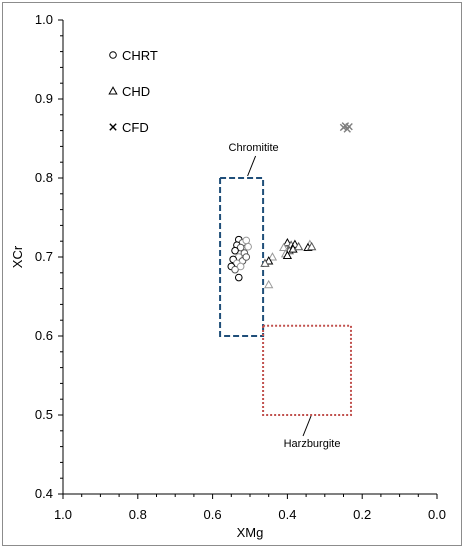  I want to click on legend-label-cfd: CFD, so click(135, 127).